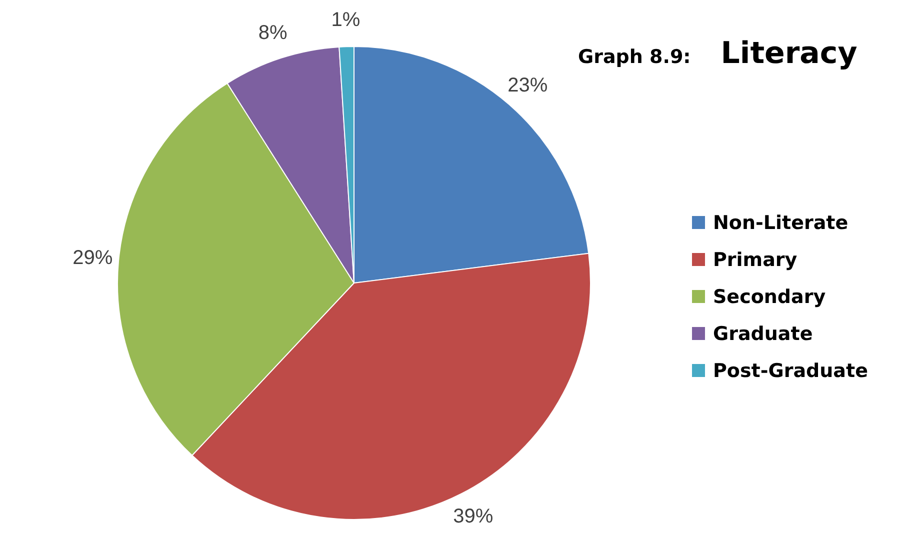 The height and width of the screenshot is (554, 915). I want to click on data-label: 1%, so click(345, 20).